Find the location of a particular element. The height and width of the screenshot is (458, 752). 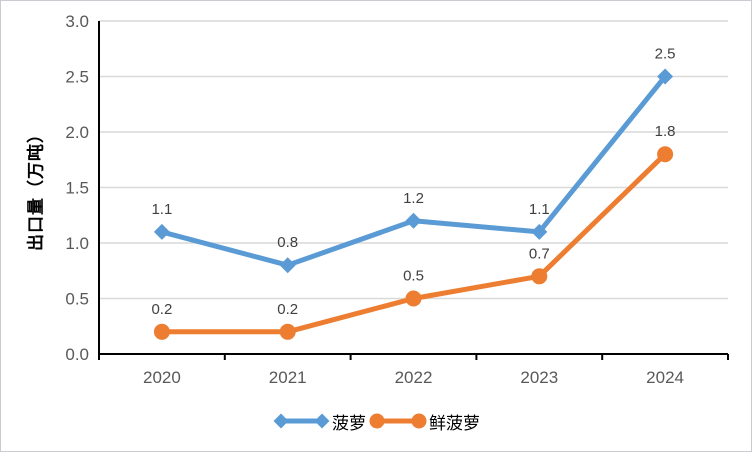

legend-item-series-1: 菠萝 is located at coordinates (319, 421).